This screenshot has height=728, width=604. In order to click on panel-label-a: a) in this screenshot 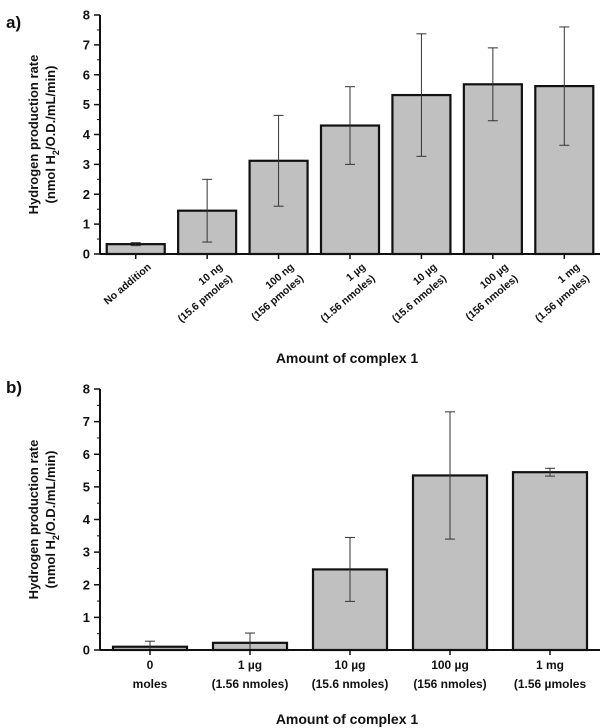, I will do `click(13, 22)`.